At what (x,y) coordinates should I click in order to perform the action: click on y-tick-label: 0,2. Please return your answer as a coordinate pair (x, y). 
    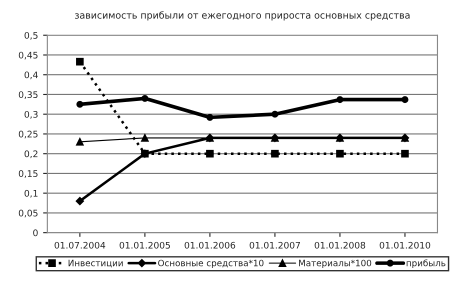
    Looking at the image, I should click on (31, 154).